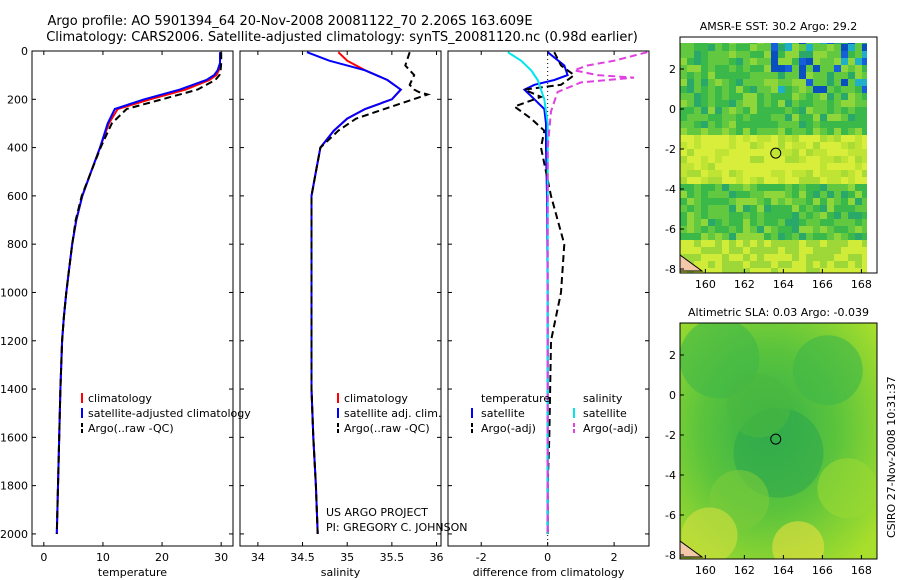 The image size is (900, 580). Describe the element at coordinates (610, 428) in the screenshot. I see `difference-legend-label: Argo(-adj)` at that location.